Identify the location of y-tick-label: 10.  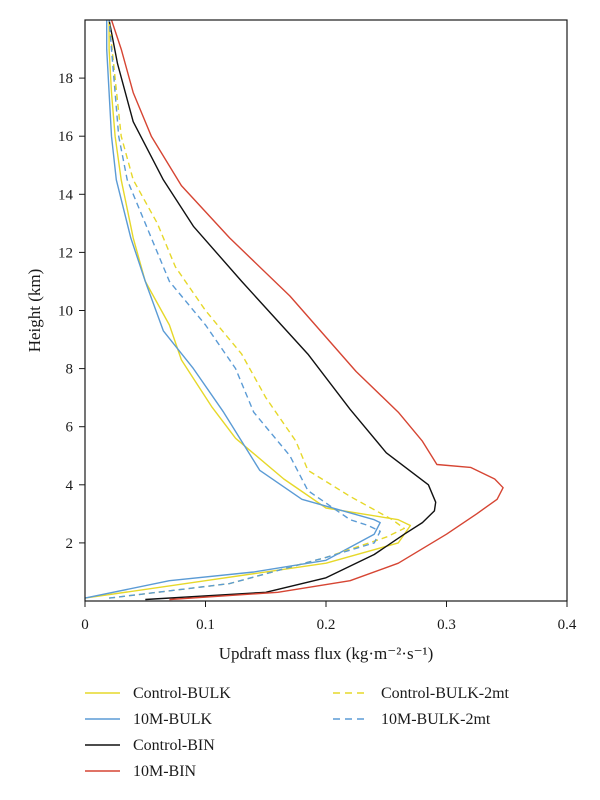
(65, 312).